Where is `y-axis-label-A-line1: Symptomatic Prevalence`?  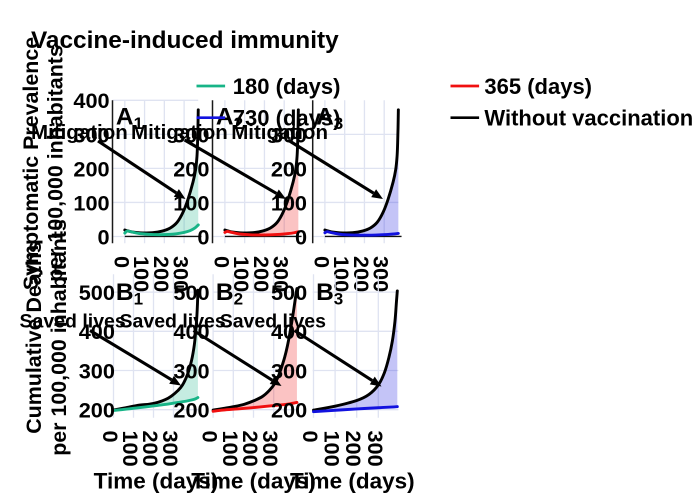
y-axis-label-A-line1: Symptomatic Prevalence is located at coordinates (31, 163).